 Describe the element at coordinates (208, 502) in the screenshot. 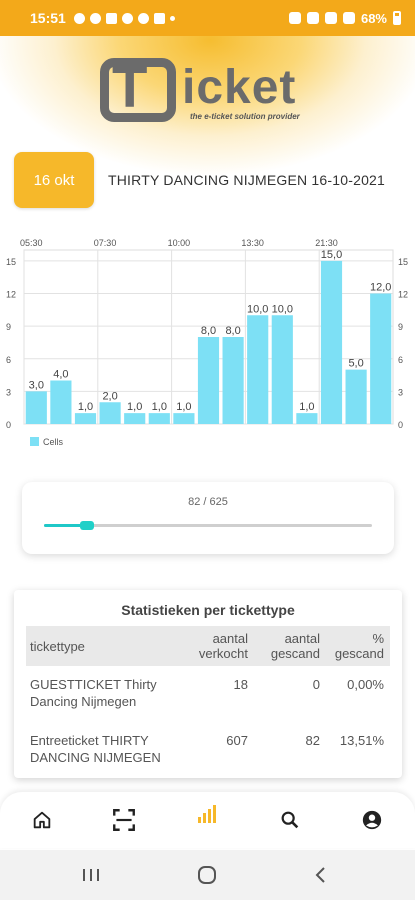

I see `progress-text: 82 / 625` at that location.